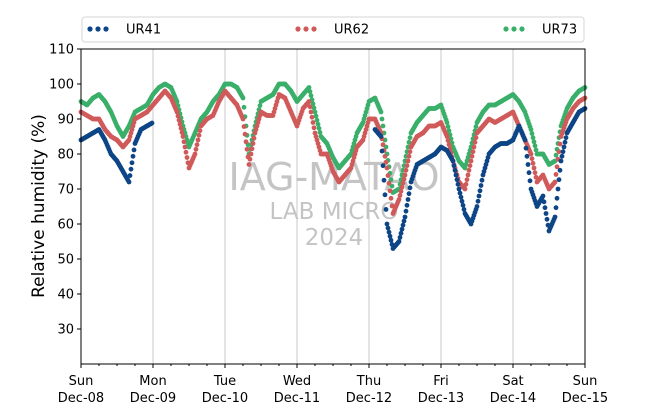 The image size is (650, 409). What do you see at coordinates (297, 398) in the screenshot?
I see `x-tick-date-label: Dec-11` at bounding box center [297, 398].